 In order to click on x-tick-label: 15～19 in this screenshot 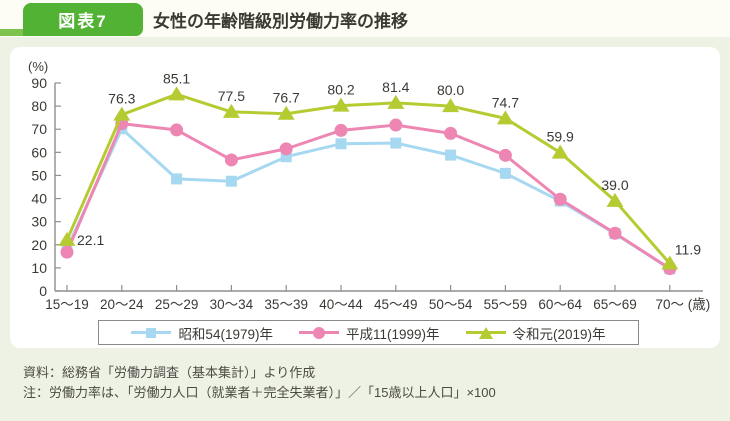, I will do `click(67, 304)`.